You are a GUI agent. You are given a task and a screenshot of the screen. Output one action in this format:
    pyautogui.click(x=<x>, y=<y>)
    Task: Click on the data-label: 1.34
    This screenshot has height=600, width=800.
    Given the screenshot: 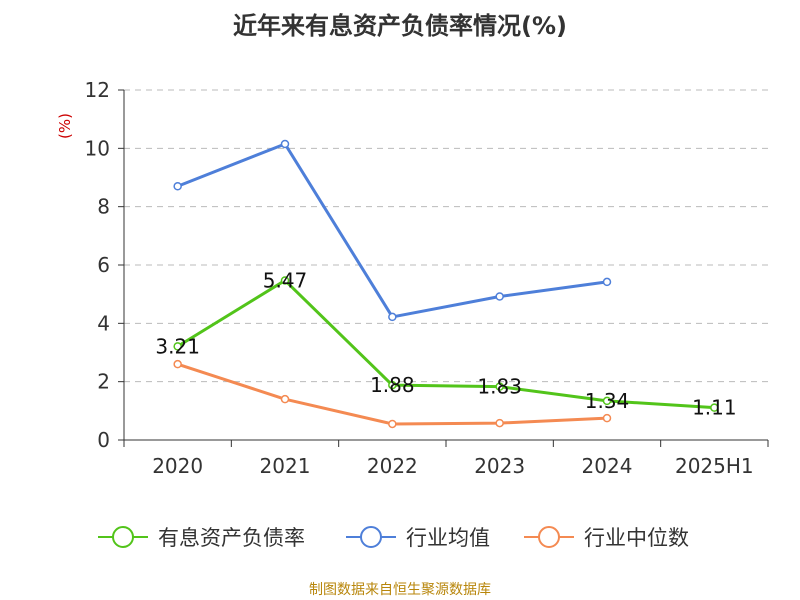 What is the action you would take?
    pyautogui.click(x=607, y=401)
    